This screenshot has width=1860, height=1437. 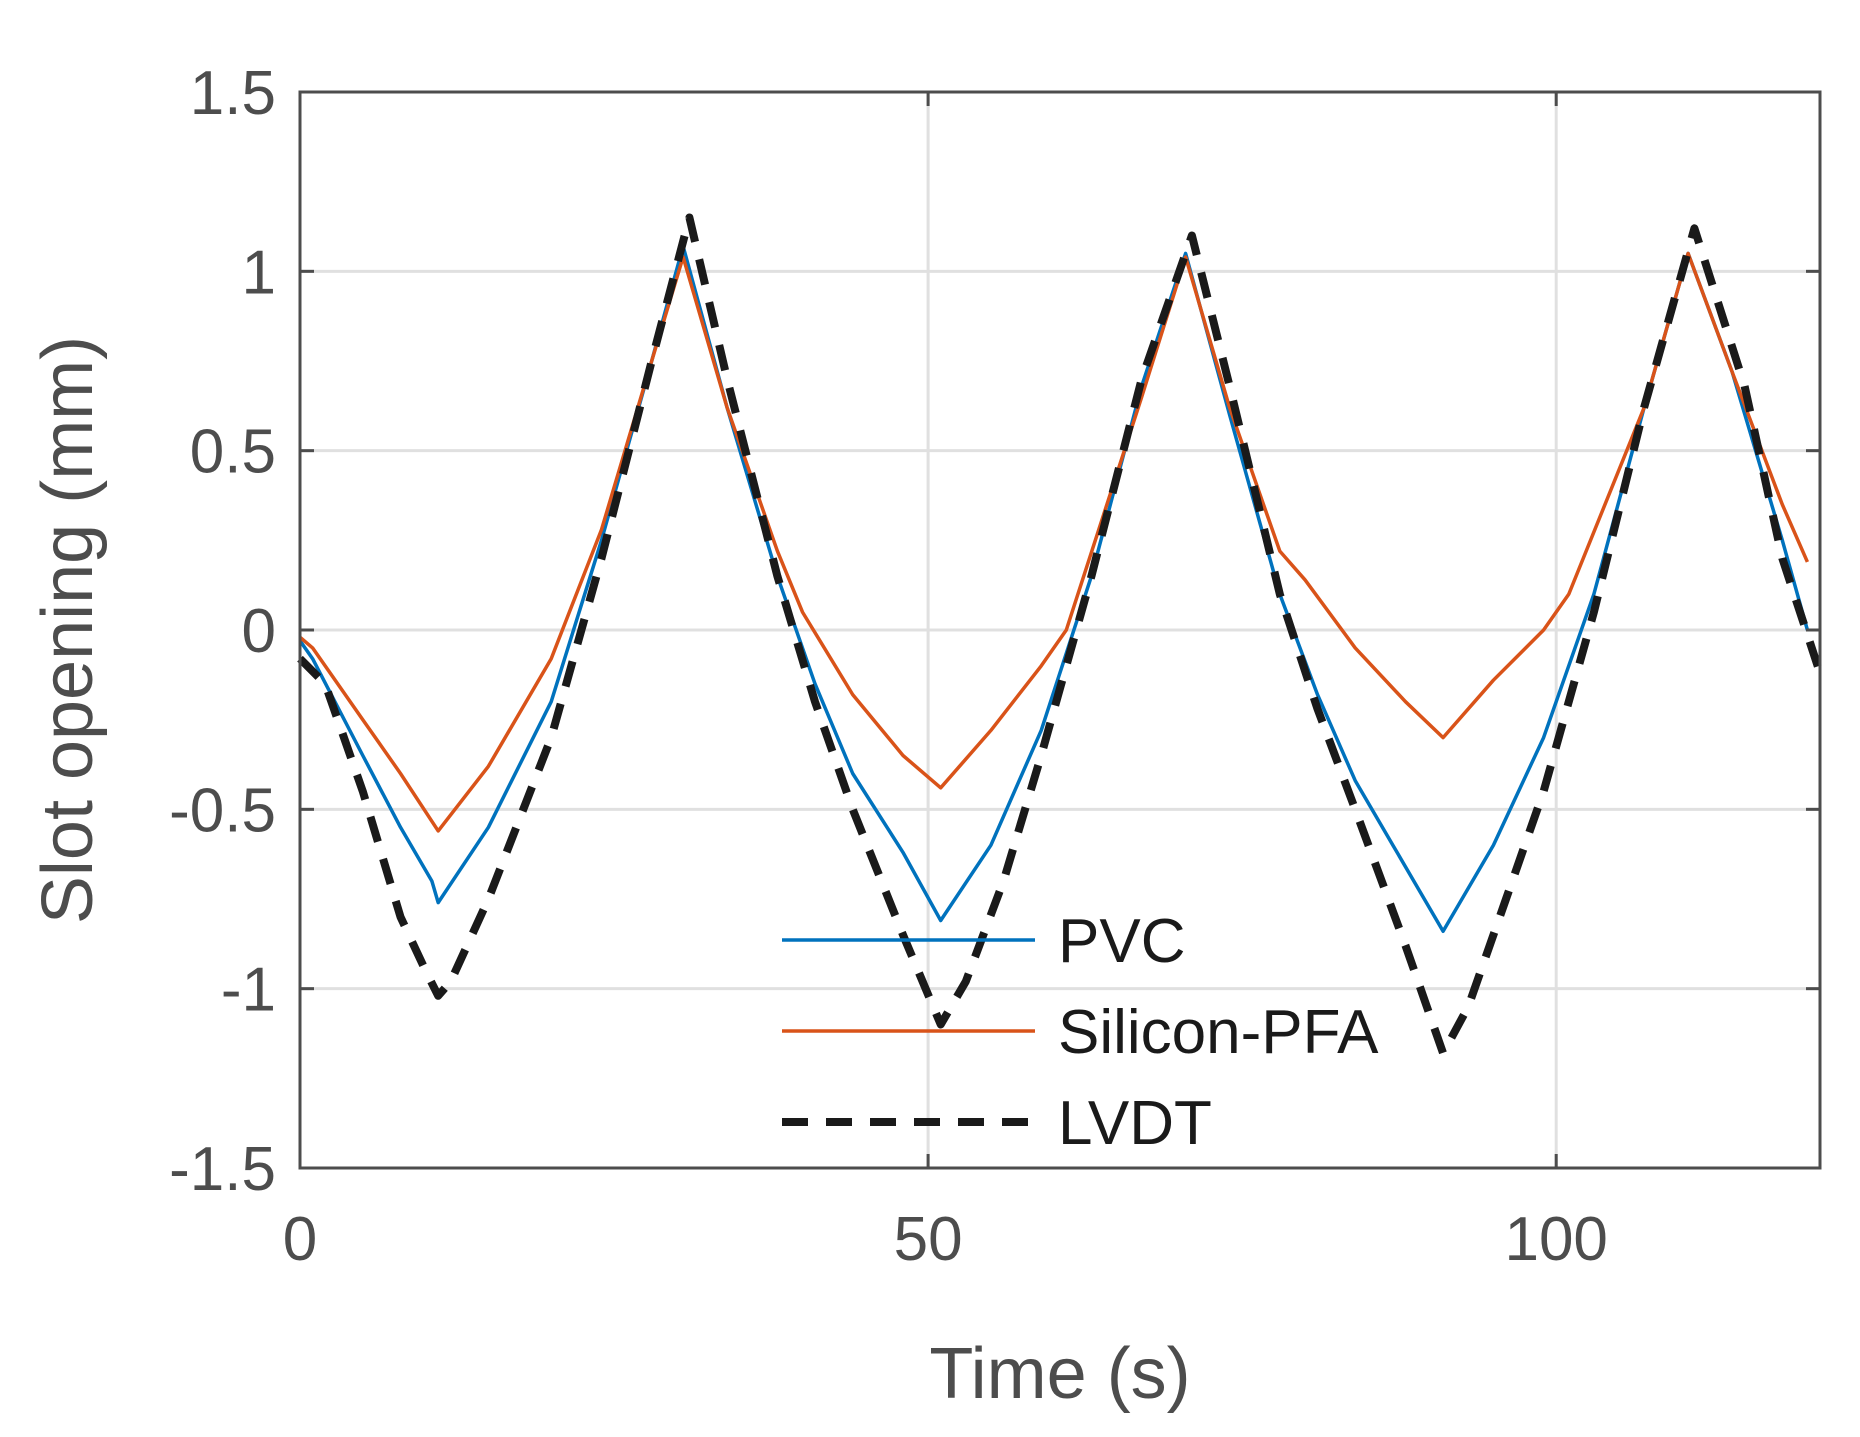 What do you see at coordinates (233, 452) in the screenshot?
I see `y-tick-label: 0.5` at bounding box center [233, 452].